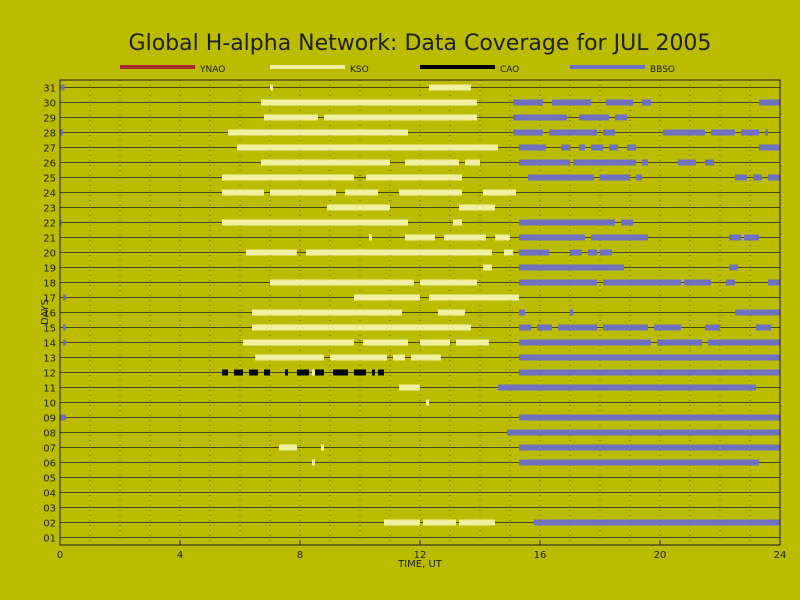  What do you see at coordinates (509, 70) in the screenshot?
I see `legend-label: CAO` at bounding box center [509, 70].